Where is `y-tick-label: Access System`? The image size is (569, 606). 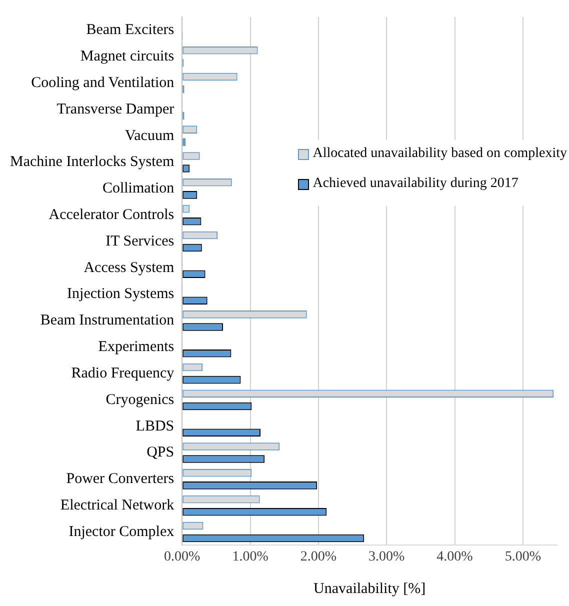
y-tick-label: Access System is located at coordinates (129, 268).